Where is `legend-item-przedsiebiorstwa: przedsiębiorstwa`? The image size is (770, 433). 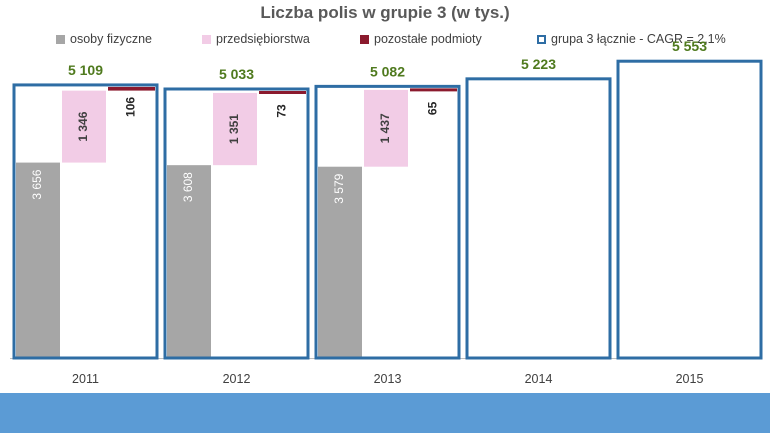 legend-item-przedsiebiorstwa: przedsiębiorstwa is located at coordinates (256, 39).